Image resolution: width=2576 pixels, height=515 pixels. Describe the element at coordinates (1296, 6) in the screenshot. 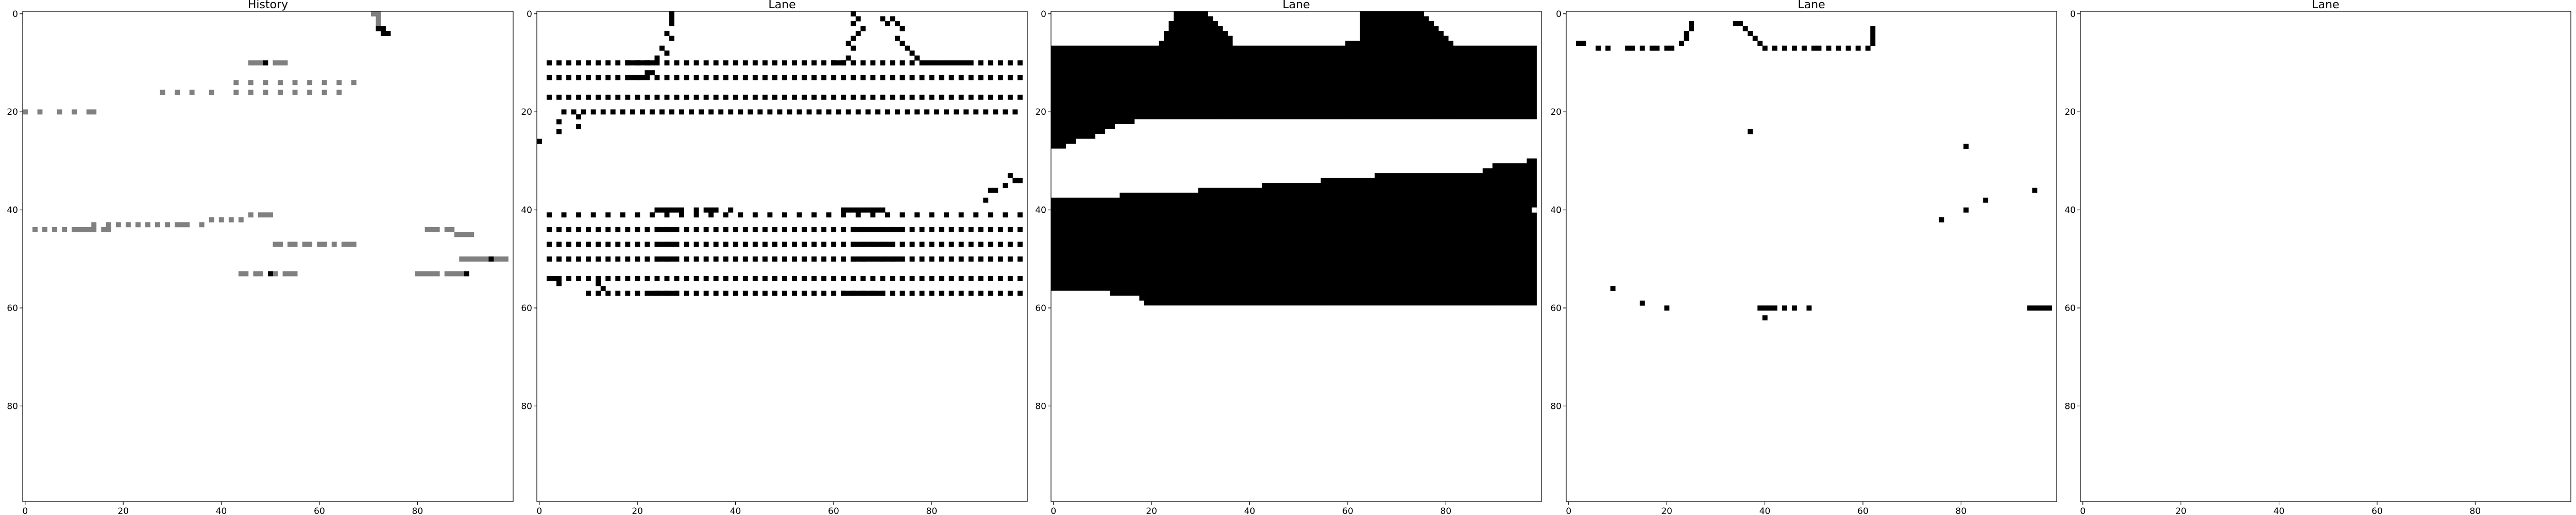

I see `panel-title: Lane` at that location.